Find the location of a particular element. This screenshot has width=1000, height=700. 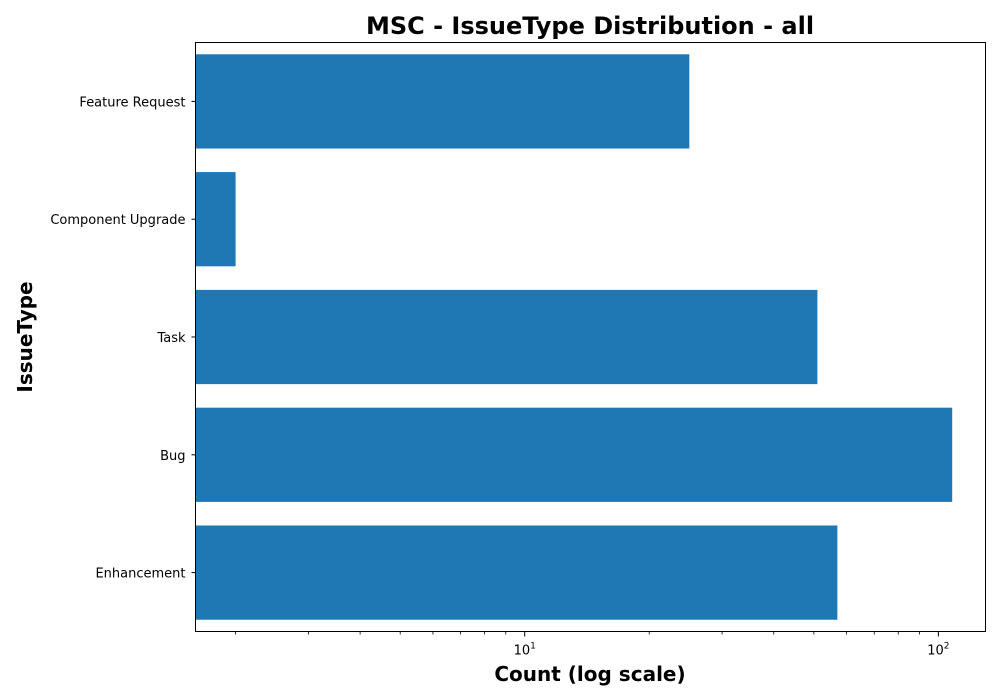

bar-enhancement is located at coordinates (516, 572).